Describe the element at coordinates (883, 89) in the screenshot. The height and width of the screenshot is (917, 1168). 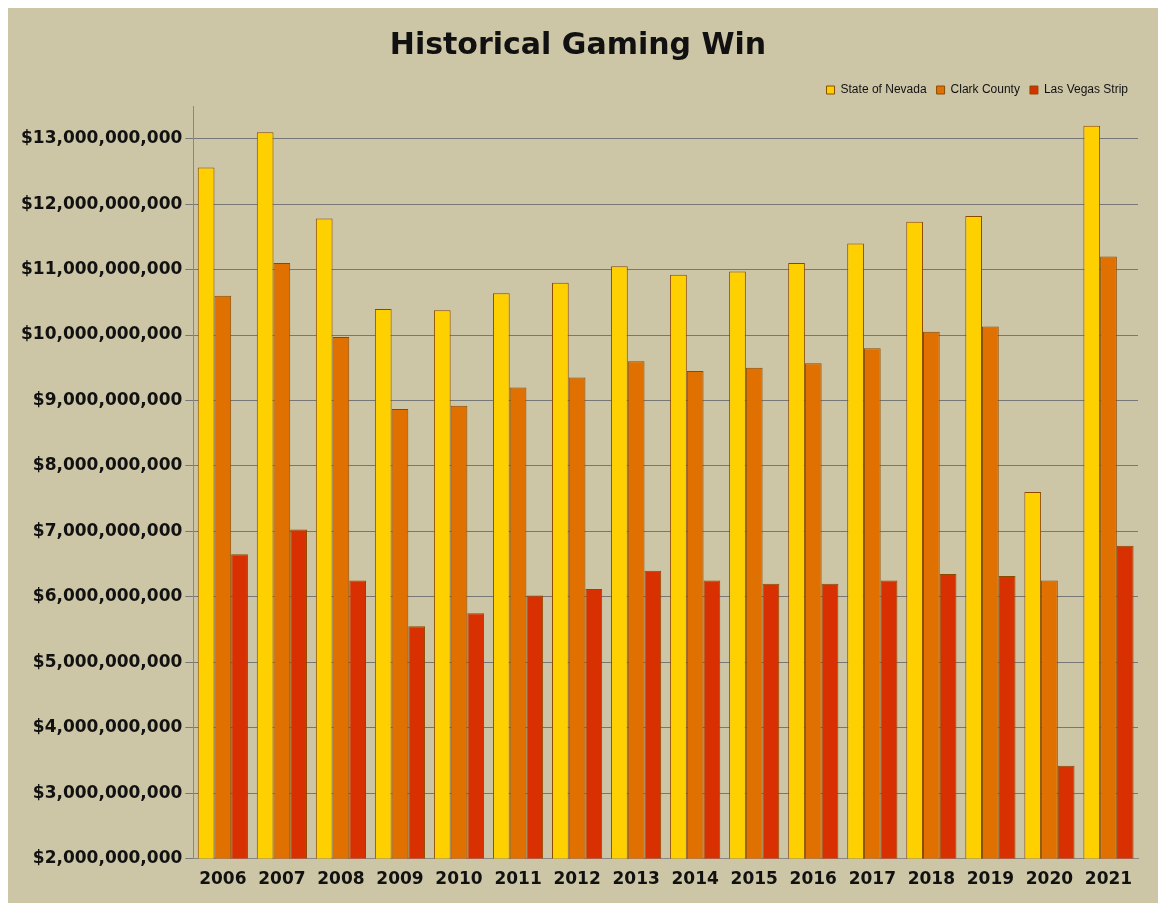
I see `legend-label: State of Nevada` at that location.